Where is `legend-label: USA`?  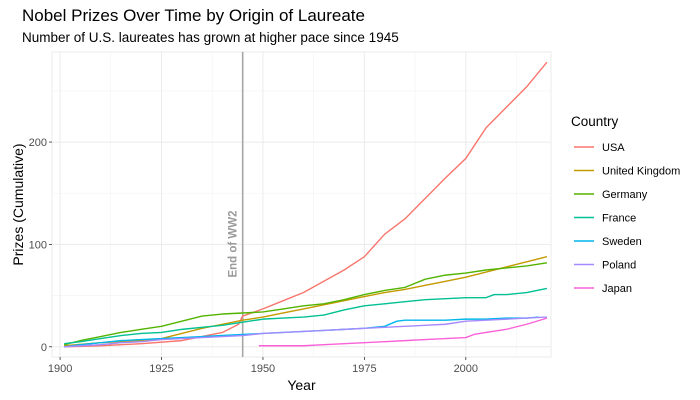
legend-label: USA is located at coordinates (613, 148).